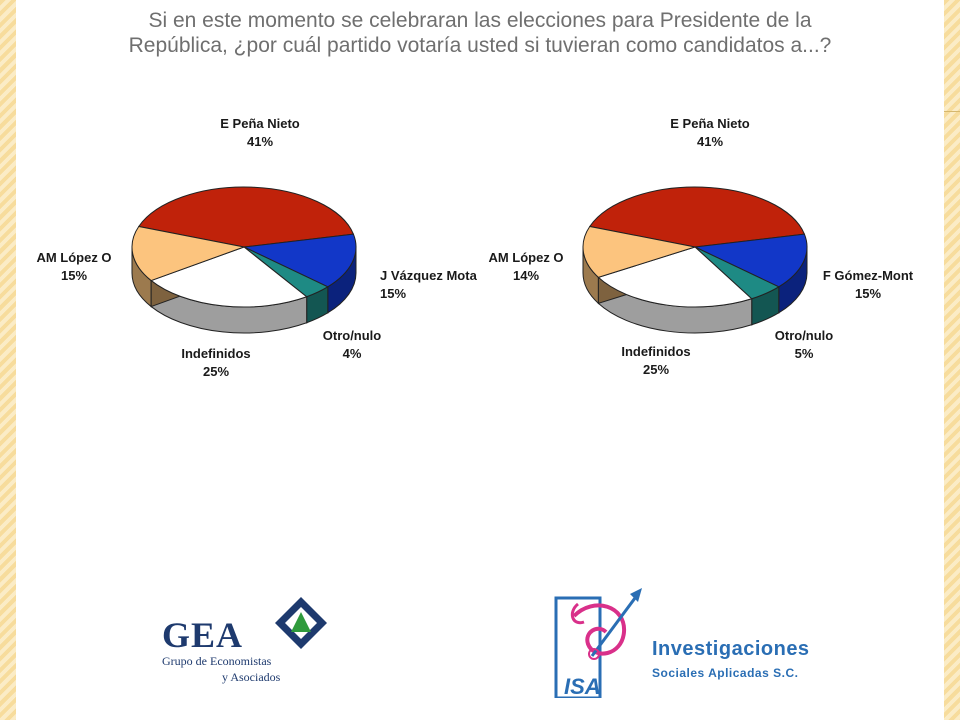 This screenshot has width=960, height=720. Describe the element at coordinates (952, 360) in the screenshot. I see `right-border-stripe` at that location.